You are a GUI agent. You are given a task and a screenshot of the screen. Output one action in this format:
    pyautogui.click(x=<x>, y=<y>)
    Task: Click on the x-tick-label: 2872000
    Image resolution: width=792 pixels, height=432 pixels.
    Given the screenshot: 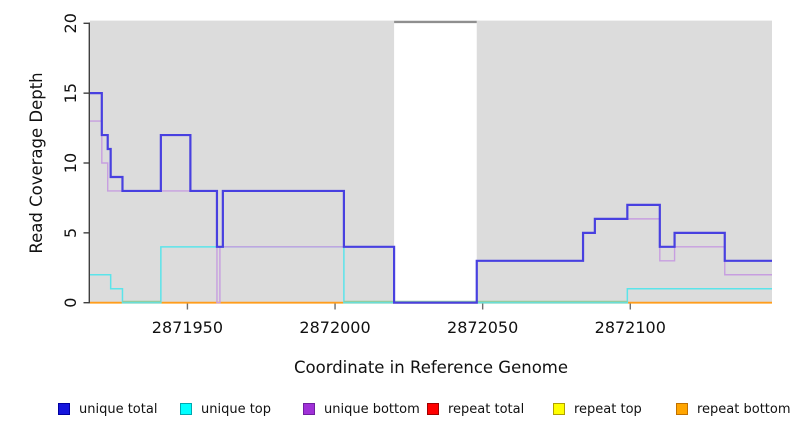 What is the action you would take?
    pyautogui.click(x=334, y=327)
    